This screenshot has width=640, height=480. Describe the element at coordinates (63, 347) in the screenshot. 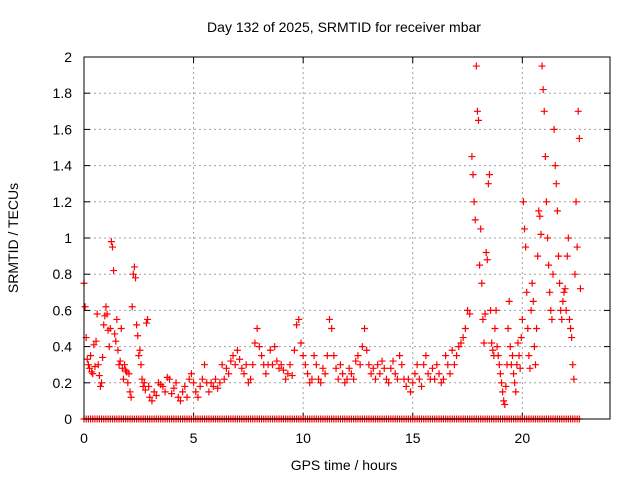

I see `y-tick-label: 0.4` at that location.